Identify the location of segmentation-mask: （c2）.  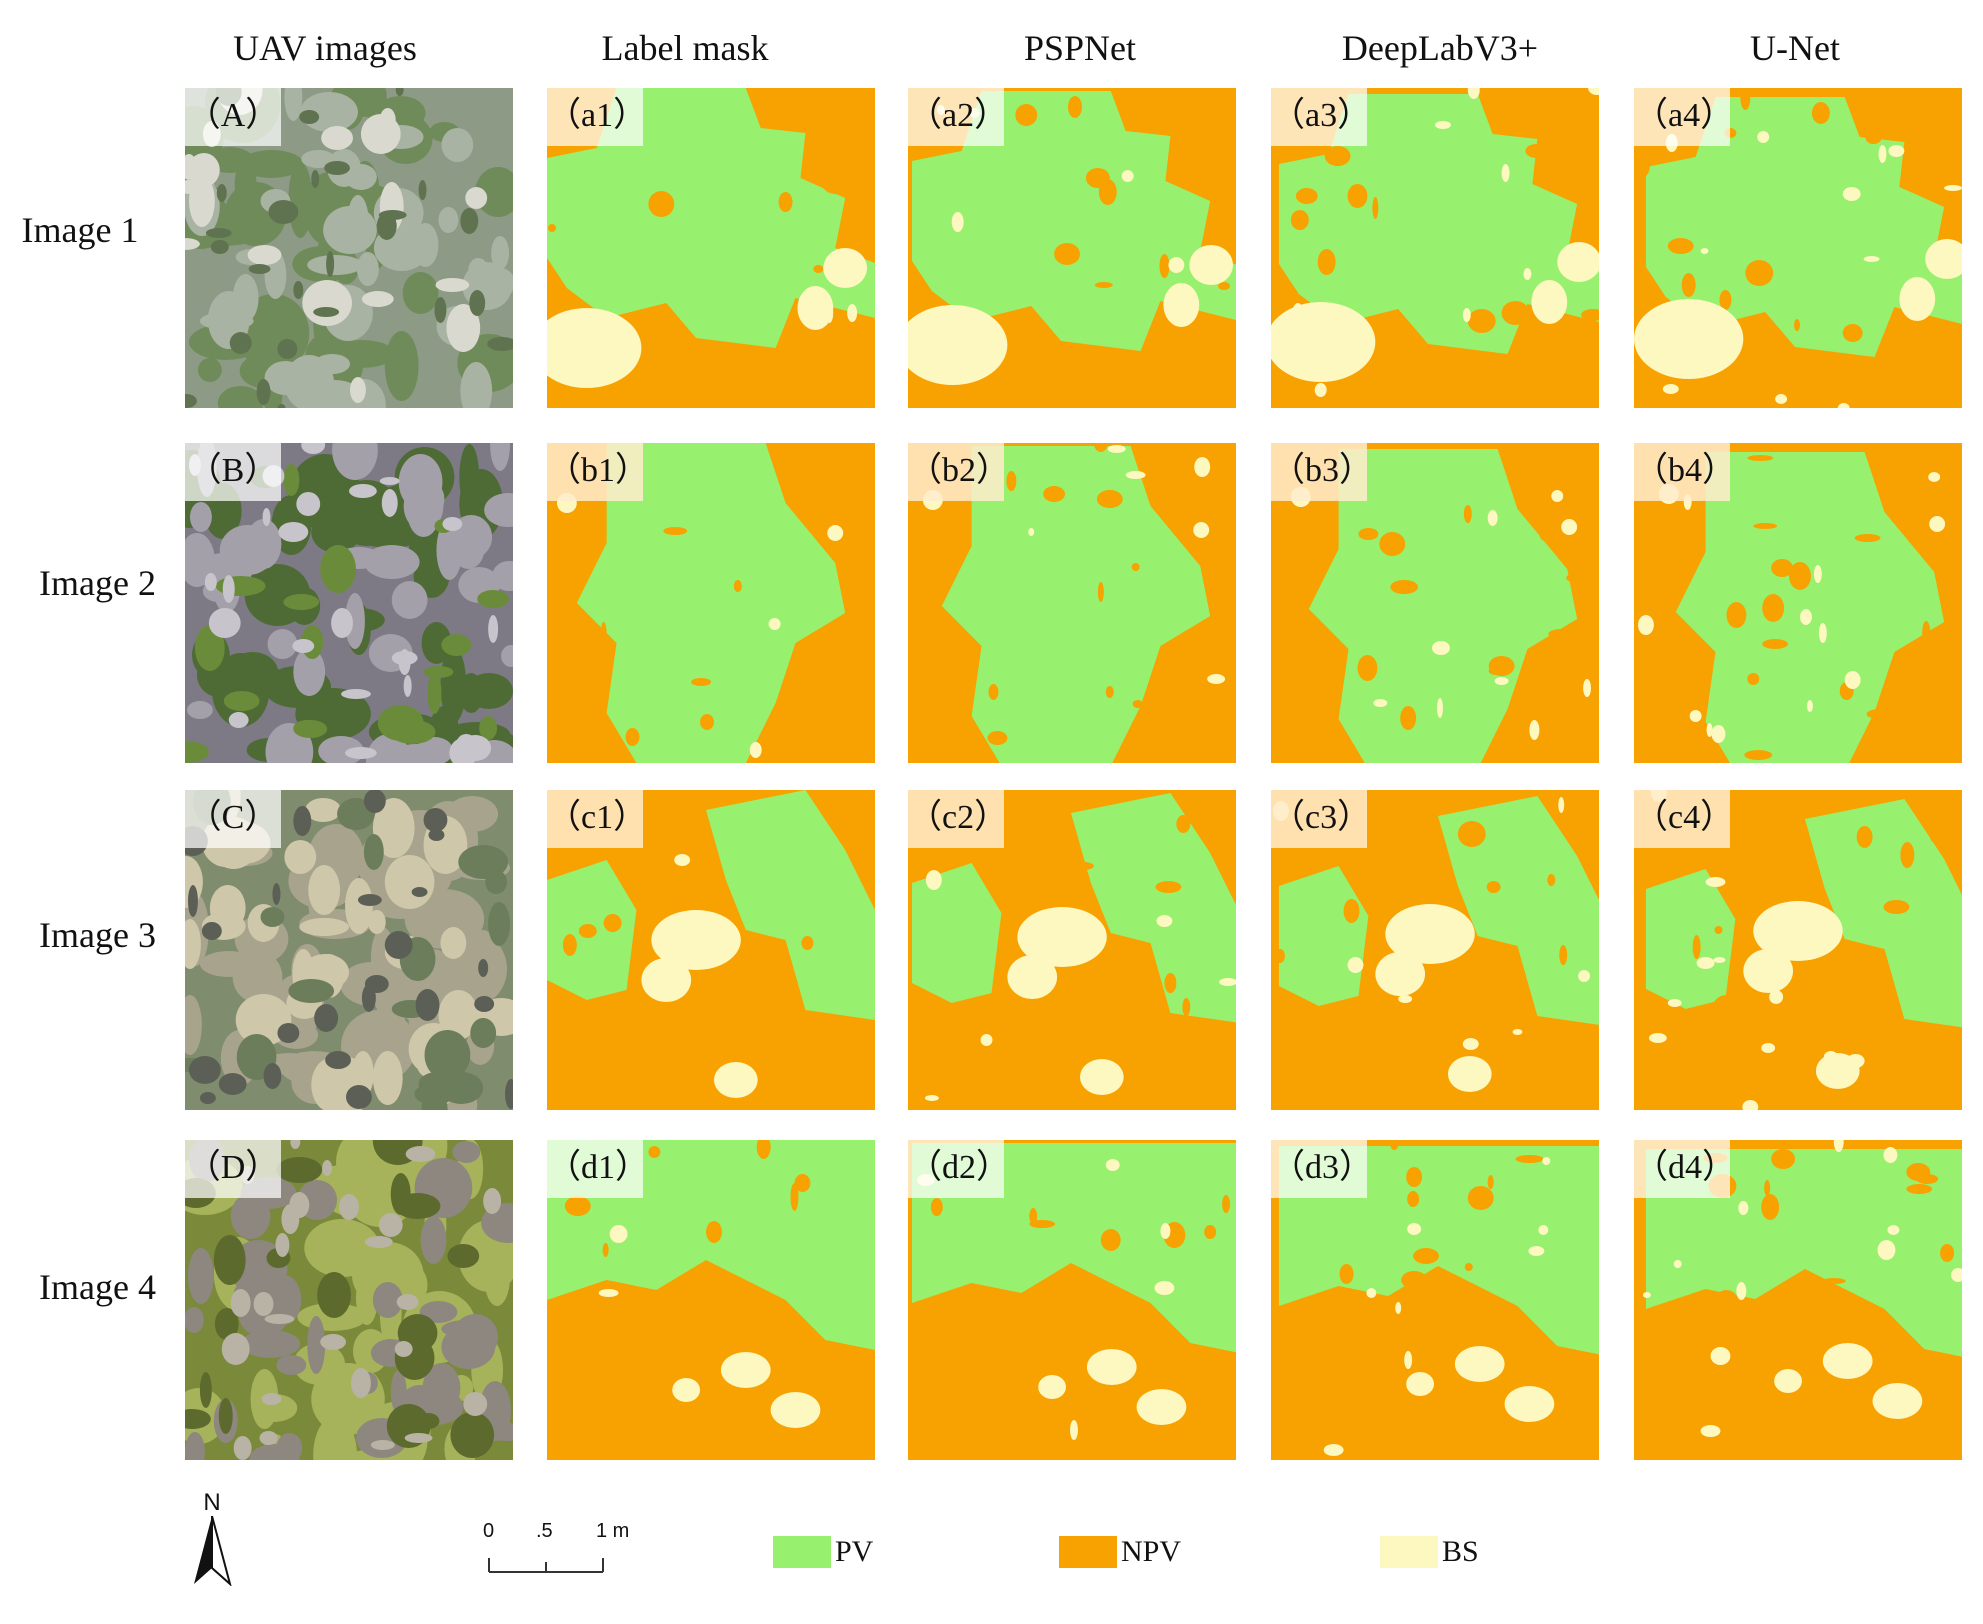
(1072, 950).